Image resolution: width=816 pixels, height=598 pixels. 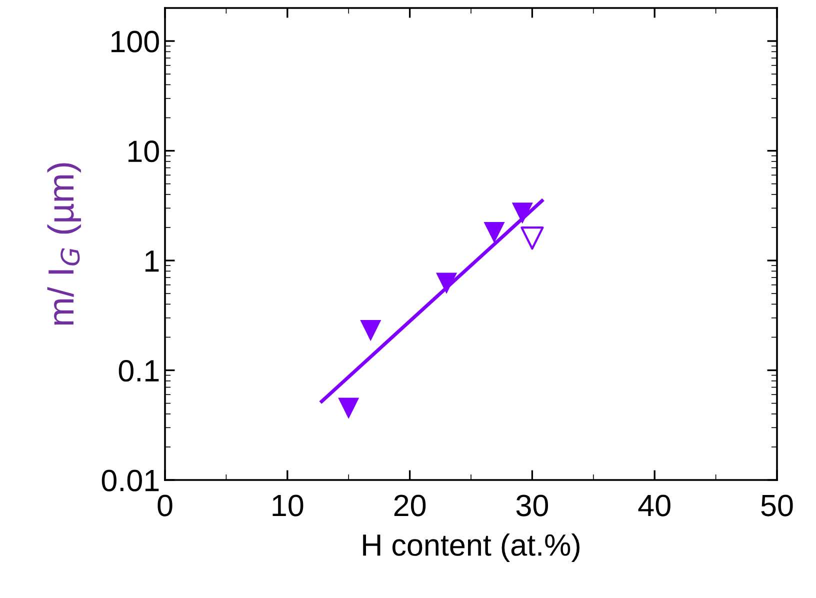 What do you see at coordinates (130, 481) in the screenshot?
I see `y-tick-label: 0.01` at bounding box center [130, 481].